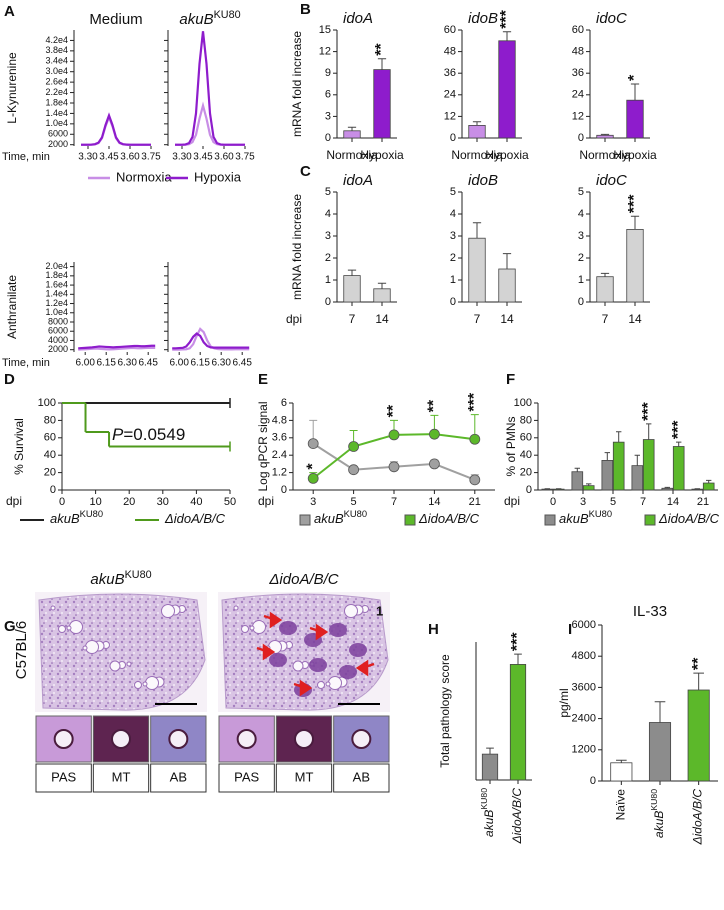 This screenshot has width=724, height=910. I want to click on y-tick-label: 4.8, so click(279, 420).